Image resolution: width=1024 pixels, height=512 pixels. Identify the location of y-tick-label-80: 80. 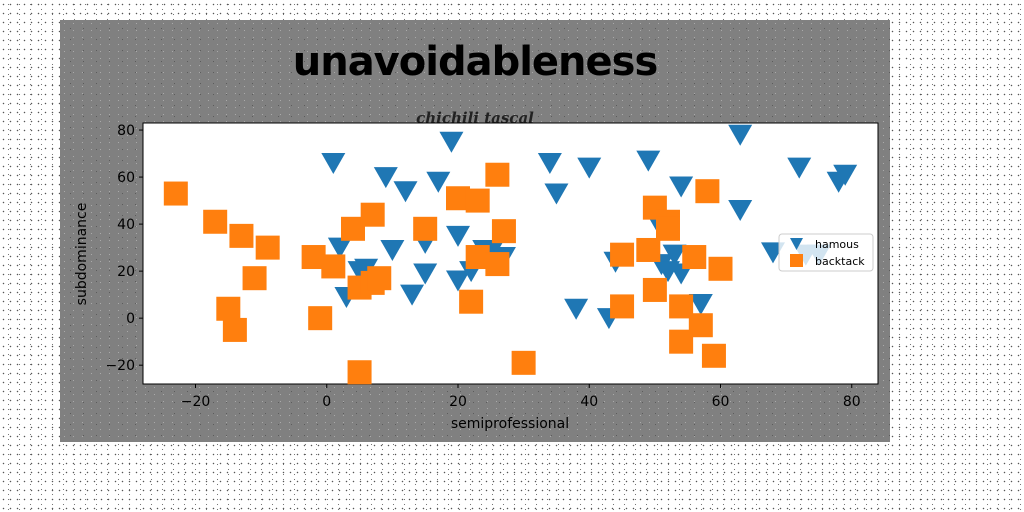
(126, 131).